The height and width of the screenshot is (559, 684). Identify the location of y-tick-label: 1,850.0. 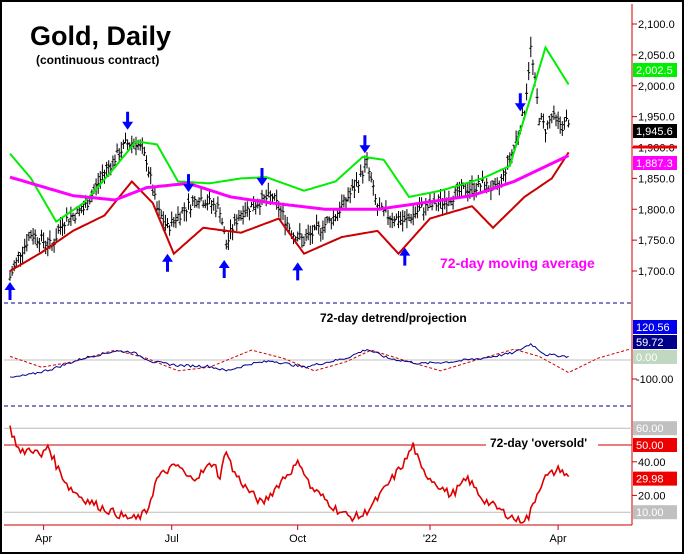
(656, 179).